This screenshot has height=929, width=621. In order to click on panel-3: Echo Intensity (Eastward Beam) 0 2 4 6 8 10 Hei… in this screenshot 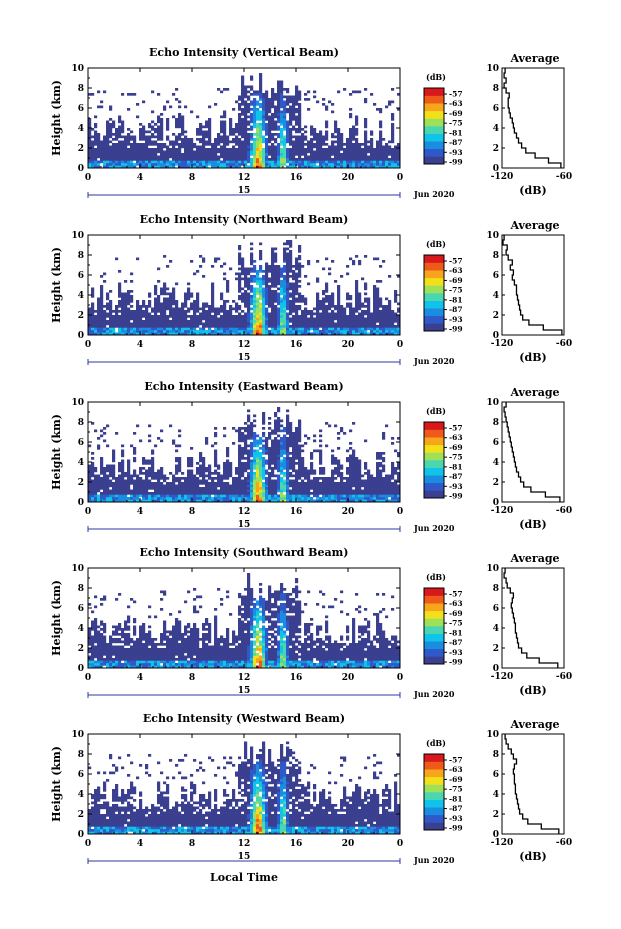, I will do `click(311, 456)`.